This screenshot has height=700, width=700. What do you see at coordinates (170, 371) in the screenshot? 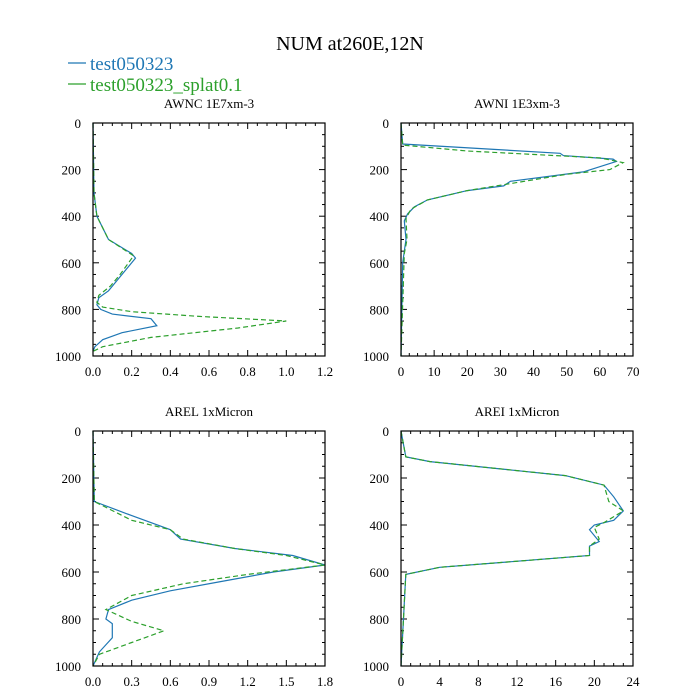
I see `x-tick-label: 0.4` at bounding box center [170, 371].